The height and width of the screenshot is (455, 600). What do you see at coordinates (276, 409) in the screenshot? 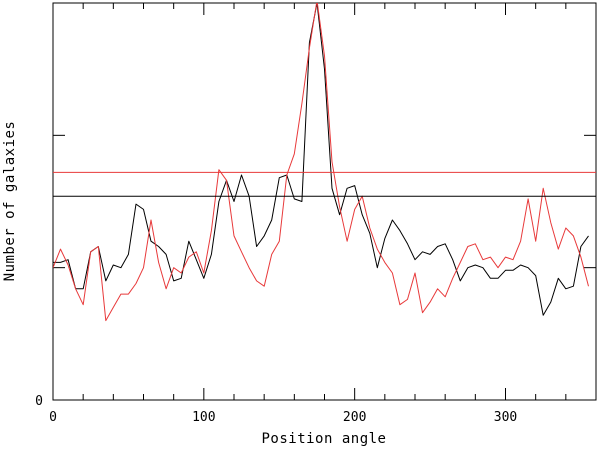
I see `tick-labels: 0 100 200 300 0` at bounding box center [276, 409].